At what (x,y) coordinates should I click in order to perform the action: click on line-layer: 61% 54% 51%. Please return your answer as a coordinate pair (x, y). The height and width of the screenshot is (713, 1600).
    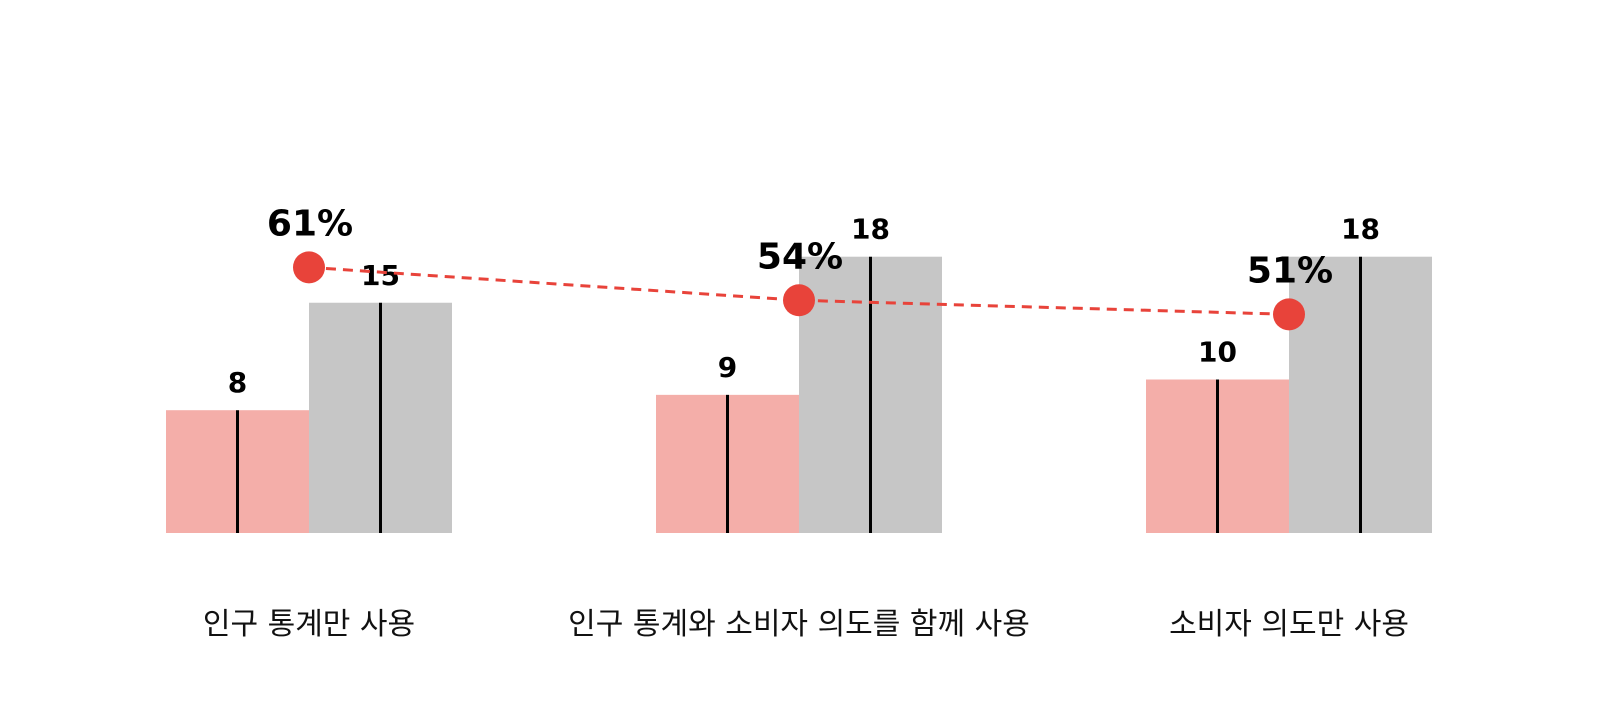
    Looking at the image, I should click on (800, 267).